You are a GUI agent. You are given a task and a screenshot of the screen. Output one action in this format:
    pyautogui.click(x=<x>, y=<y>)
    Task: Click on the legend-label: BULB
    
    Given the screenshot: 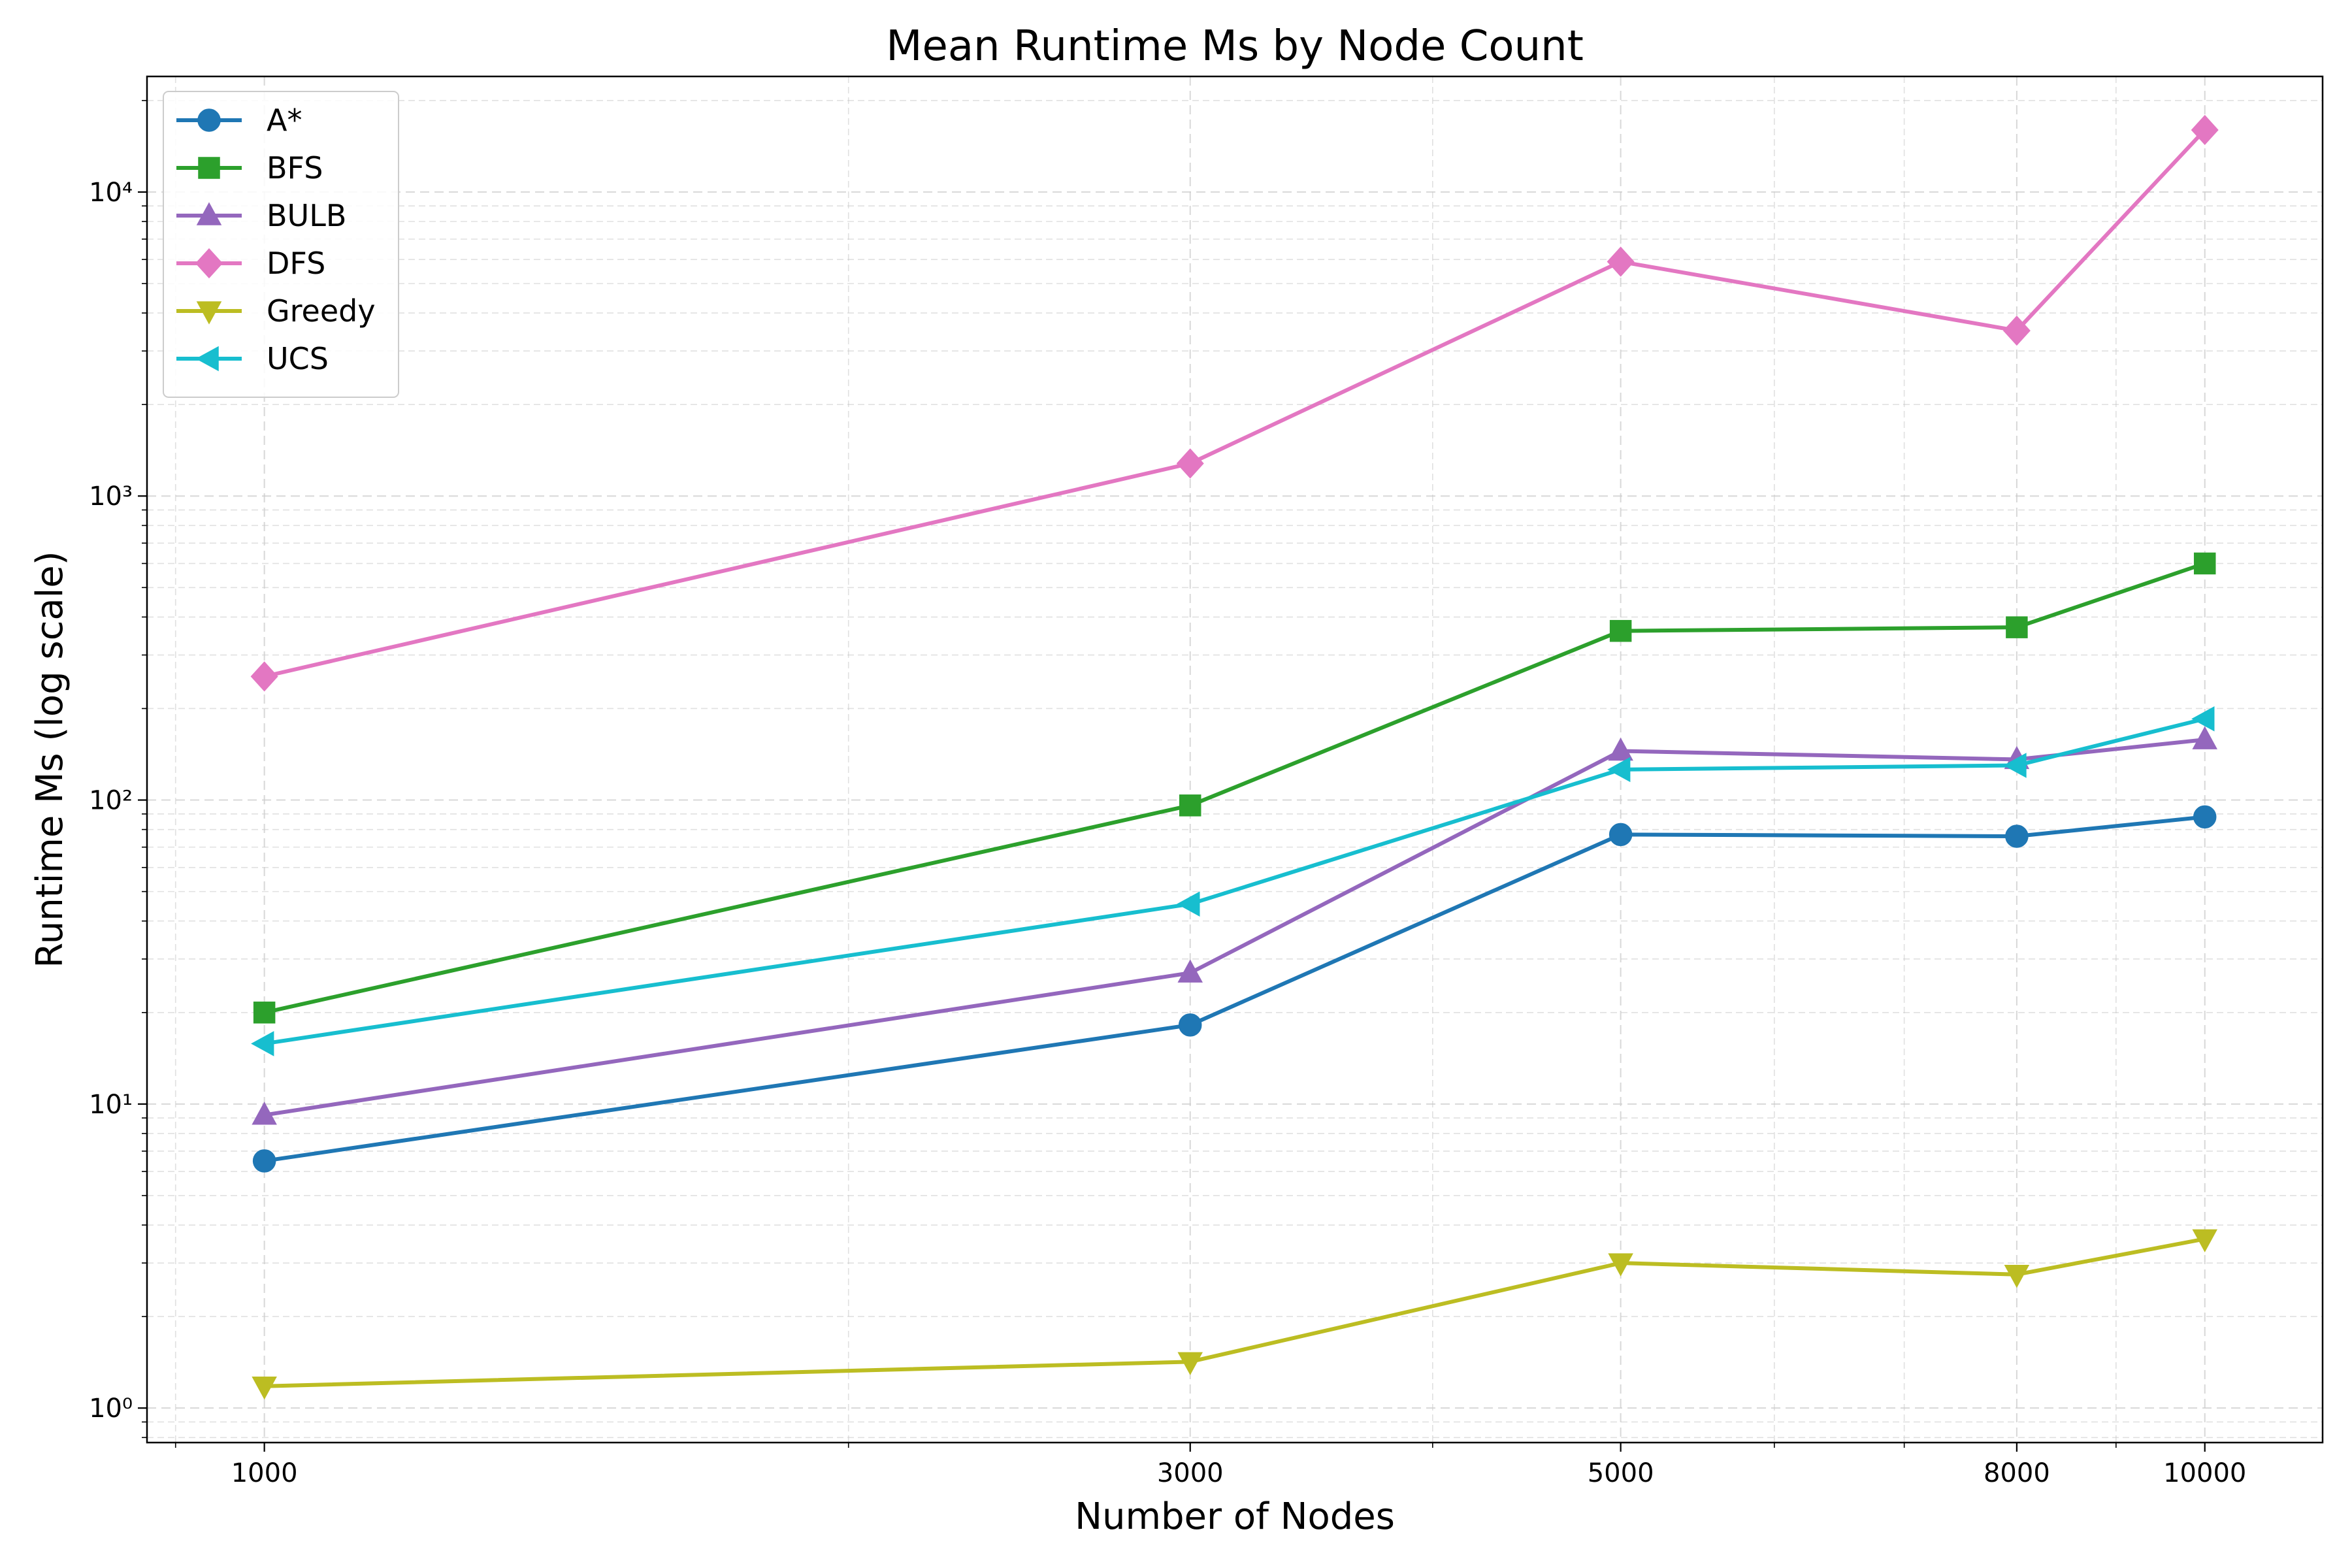 What is the action you would take?
    pyautogui.click(x=306, y=215)
    